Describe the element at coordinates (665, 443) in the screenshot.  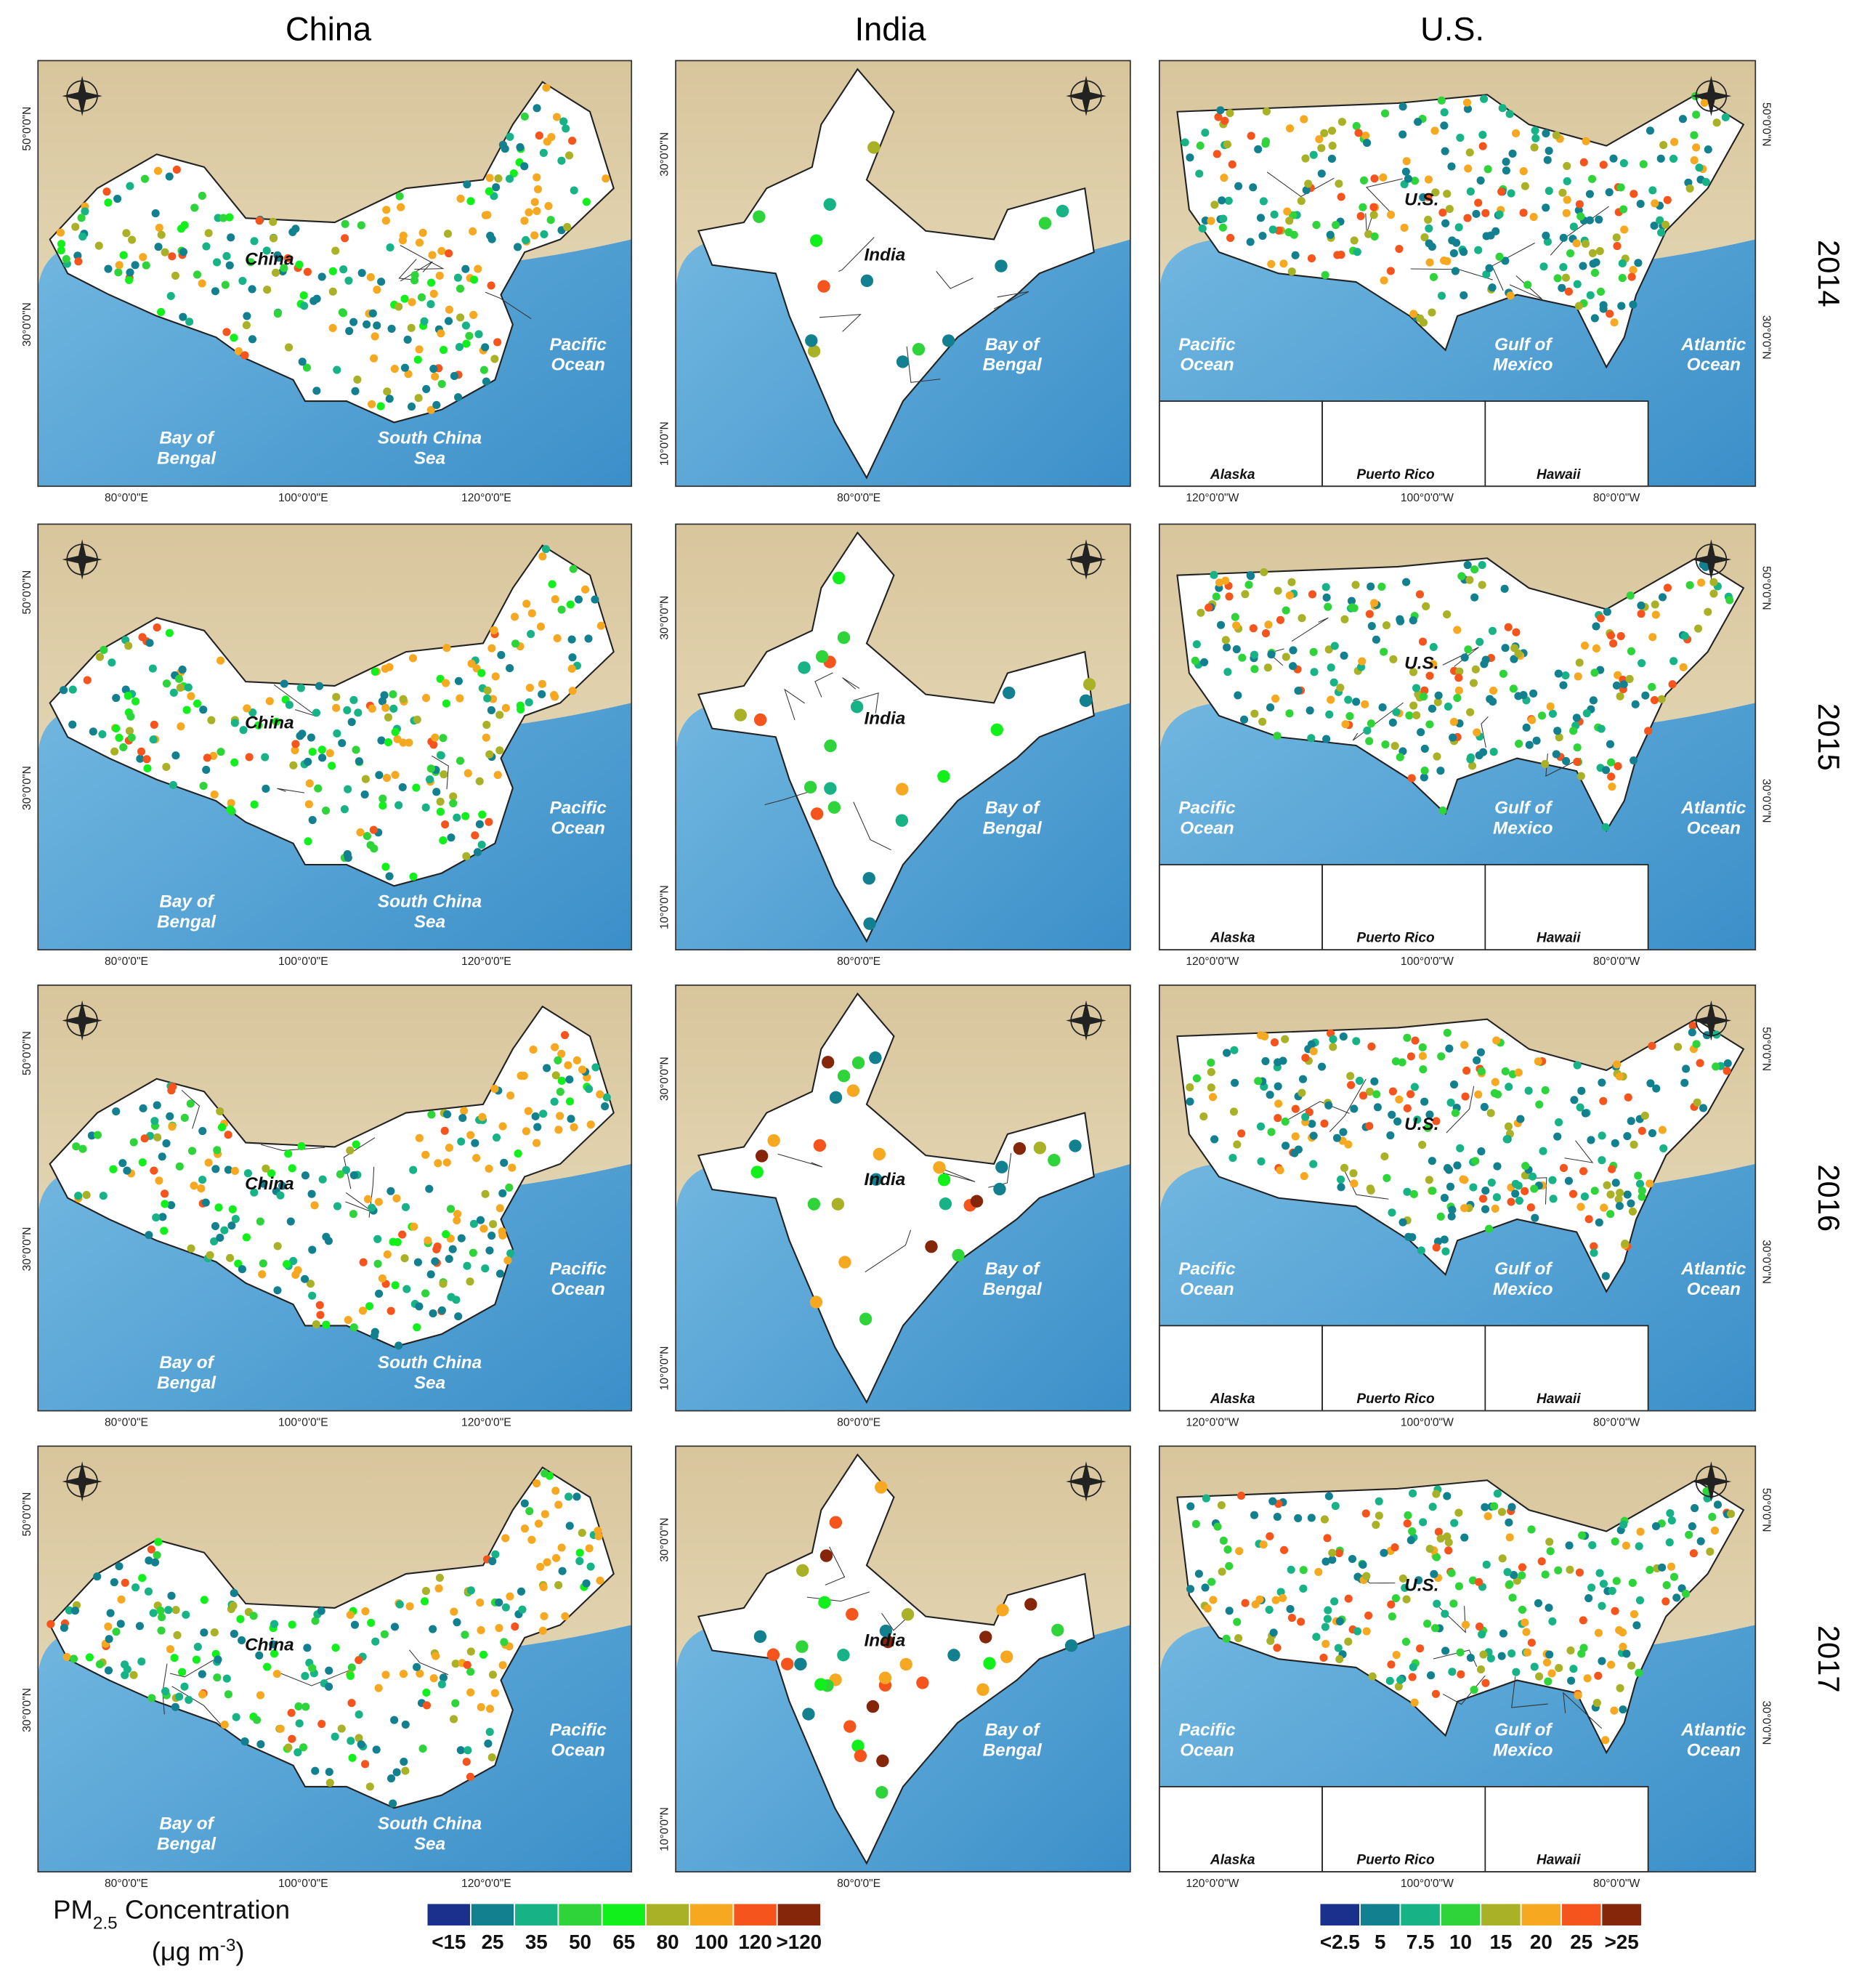
I see `y-tick-label: 10°0'0"N` at that location.